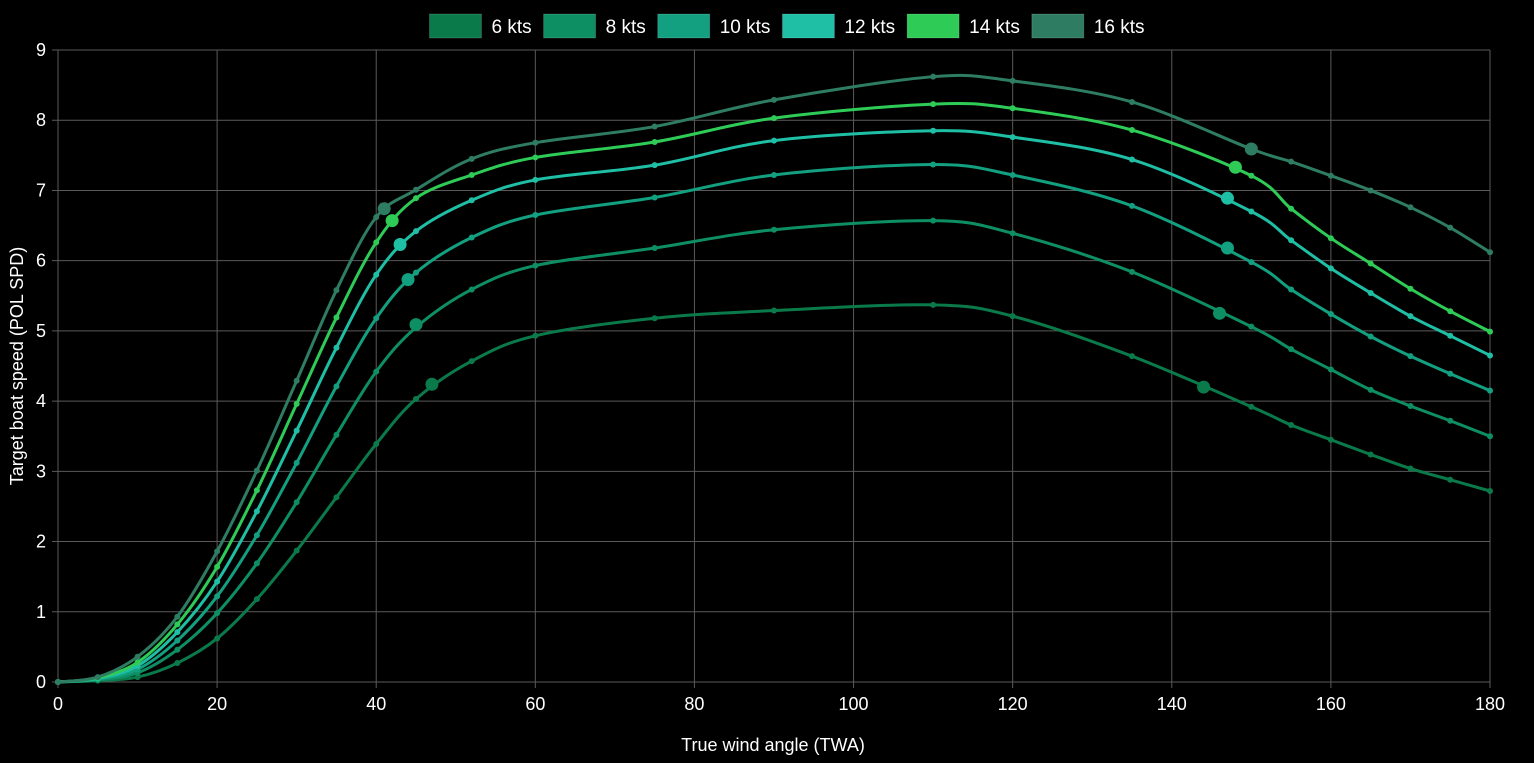 The width and height of the screenshot is (1534, 763). What do you see at coordinates (217, 704) in the screenshot?
I see `x-tick-label: 20` at bounding box center [217, 704].